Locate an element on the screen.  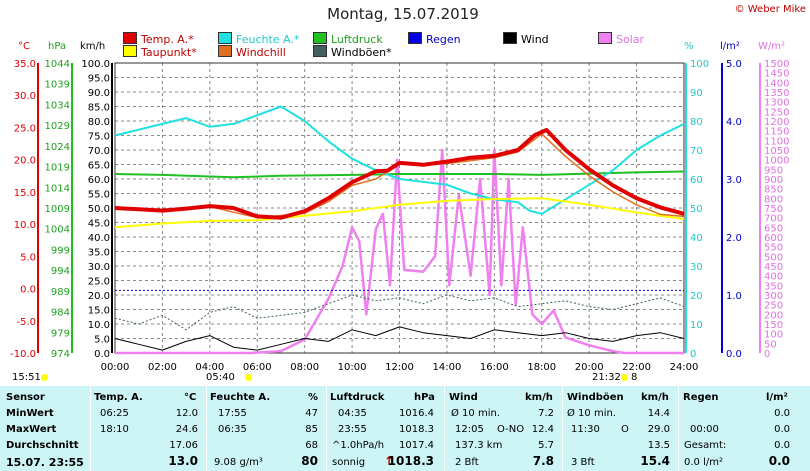
tick-label-celsius: 35.0 is located at coordinates (25, 64).